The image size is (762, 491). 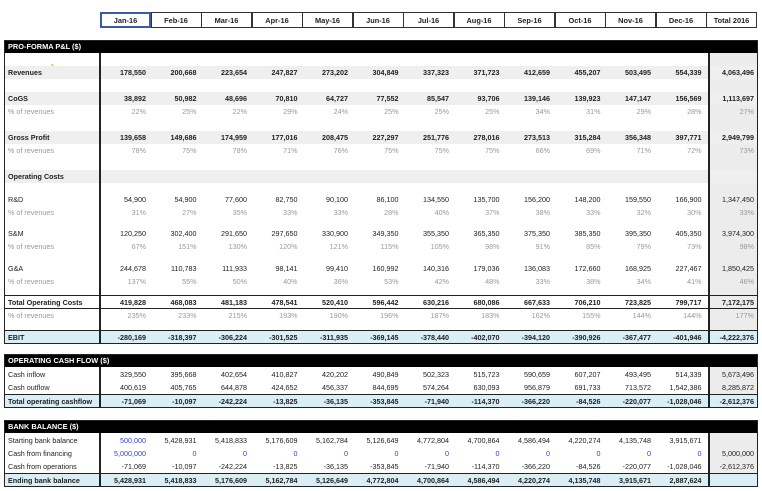 I want to click on cell-aug-16: 183%, so click(x=490, y=315).